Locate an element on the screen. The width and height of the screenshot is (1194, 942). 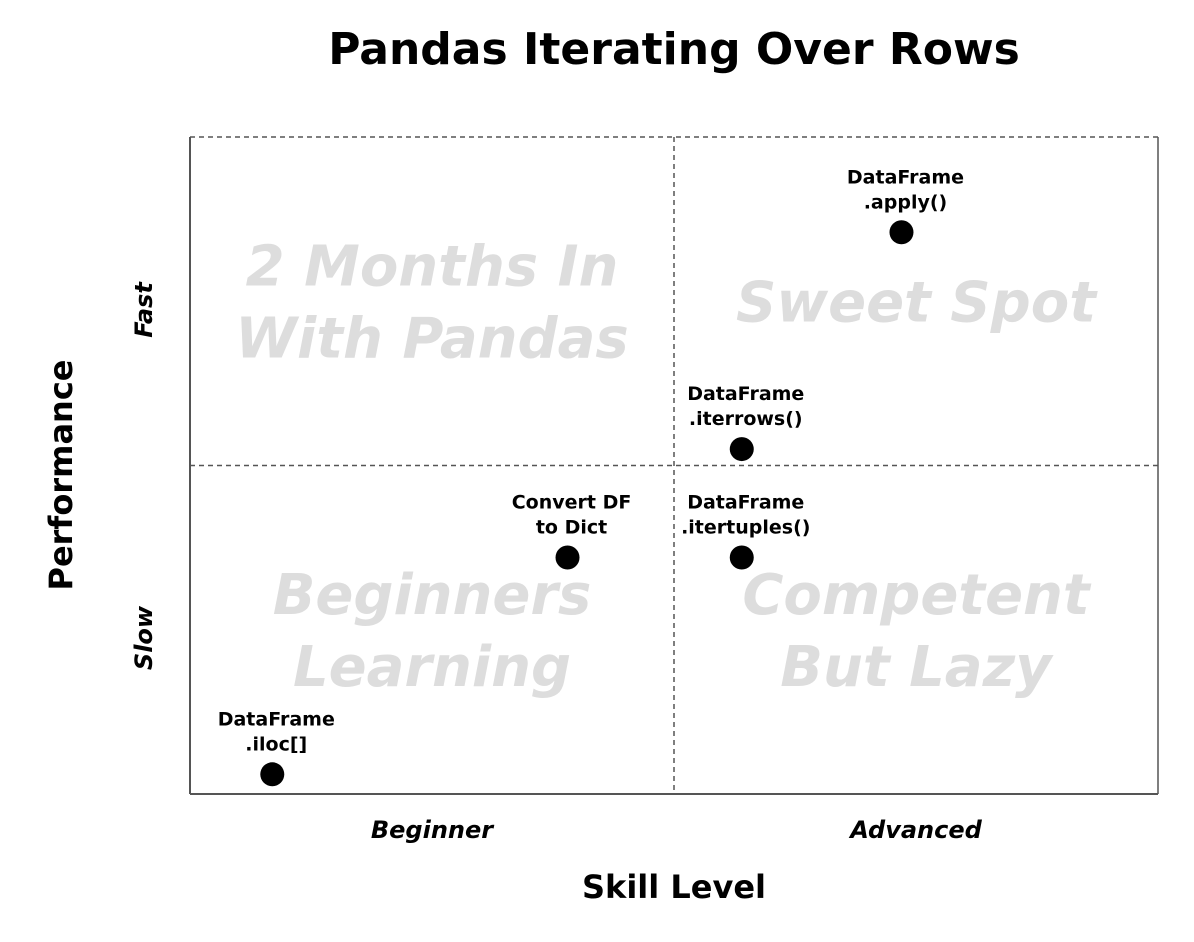
x-tick-label-advanced: Advanced is located at coordinates (915, 830).